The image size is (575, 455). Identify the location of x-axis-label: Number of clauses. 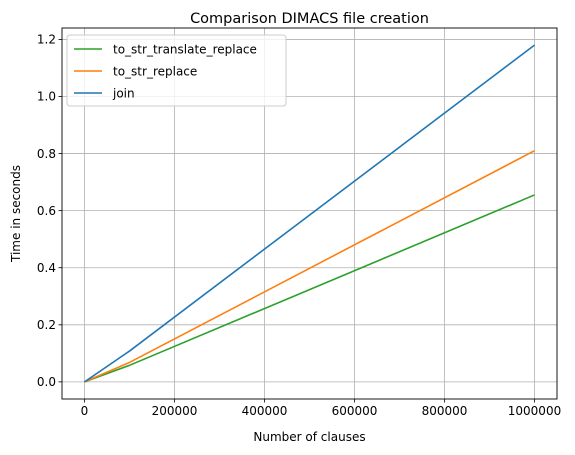
(309, 437).